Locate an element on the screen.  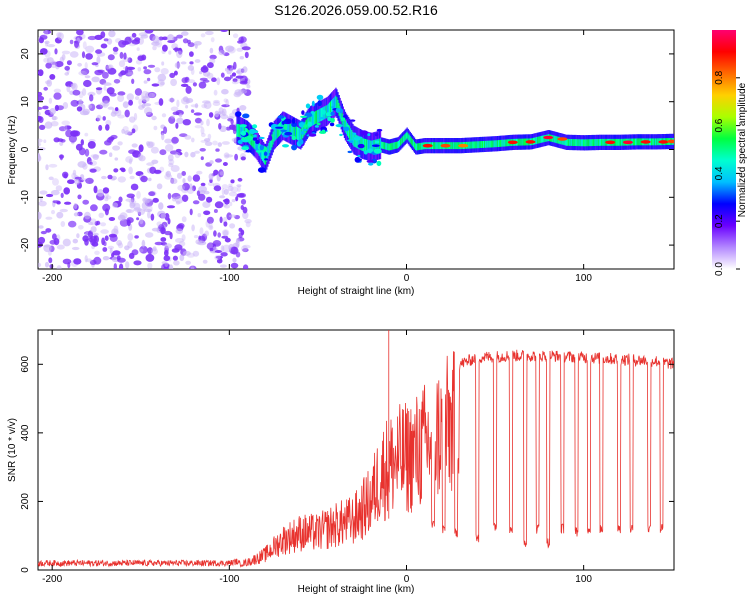
y-tick-label: 20 is located at coordinates (25, 54).